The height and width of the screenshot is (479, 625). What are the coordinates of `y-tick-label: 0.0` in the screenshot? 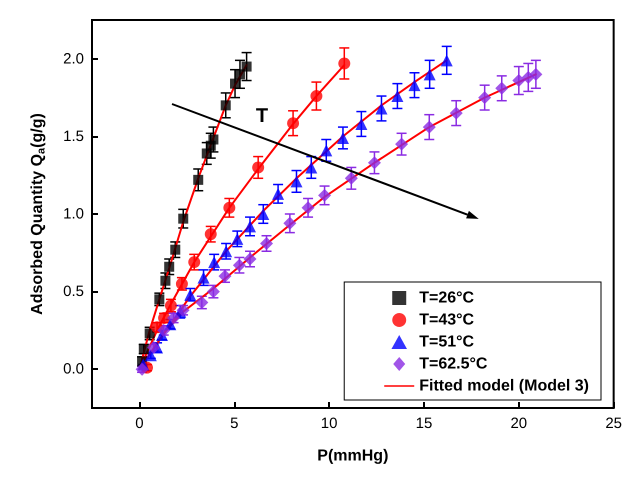 It's located at (73, 369).